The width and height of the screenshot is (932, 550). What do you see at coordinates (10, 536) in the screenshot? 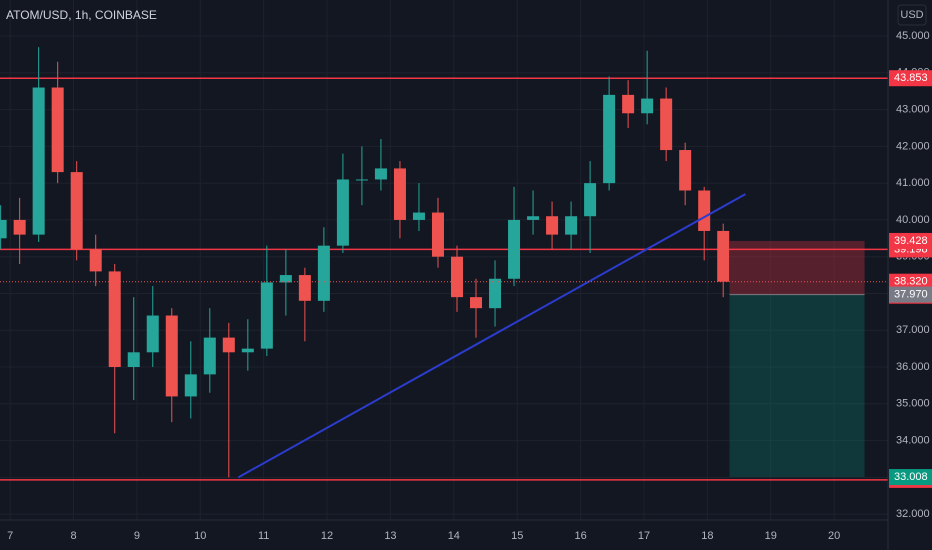
I see `x-tick-label: 7` at bounding box center [10, 536].